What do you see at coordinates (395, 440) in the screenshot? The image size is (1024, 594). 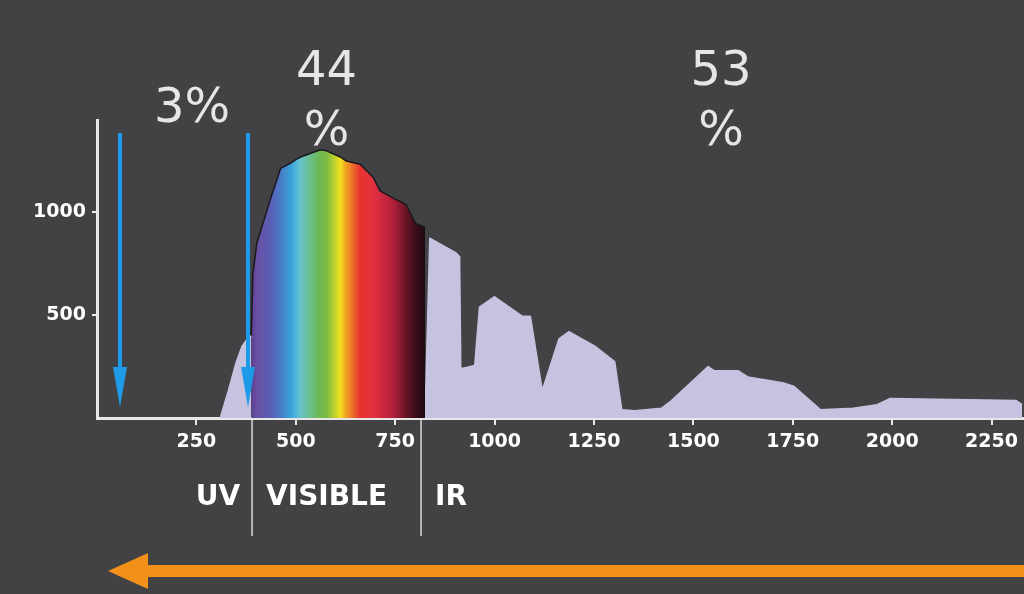 I see `x-tick-label: 750` at bounding box center [395, 440].